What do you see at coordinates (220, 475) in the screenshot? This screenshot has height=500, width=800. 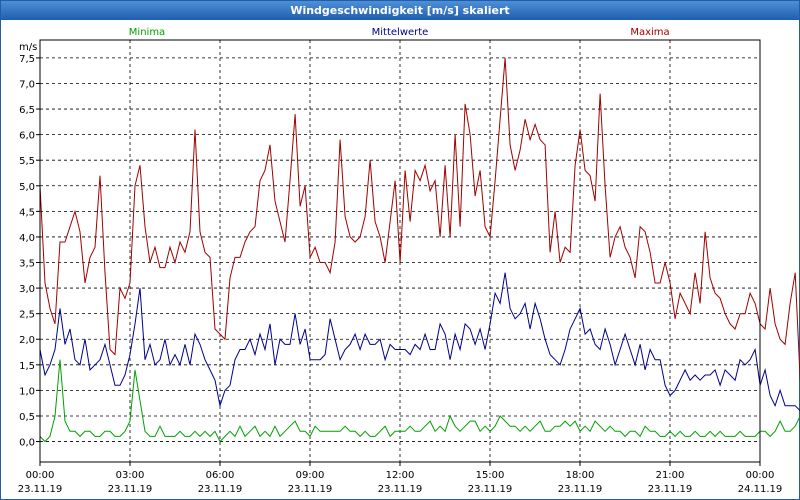 I see `x-tick-time-label: 06:00` at bounding box center [220, 475].